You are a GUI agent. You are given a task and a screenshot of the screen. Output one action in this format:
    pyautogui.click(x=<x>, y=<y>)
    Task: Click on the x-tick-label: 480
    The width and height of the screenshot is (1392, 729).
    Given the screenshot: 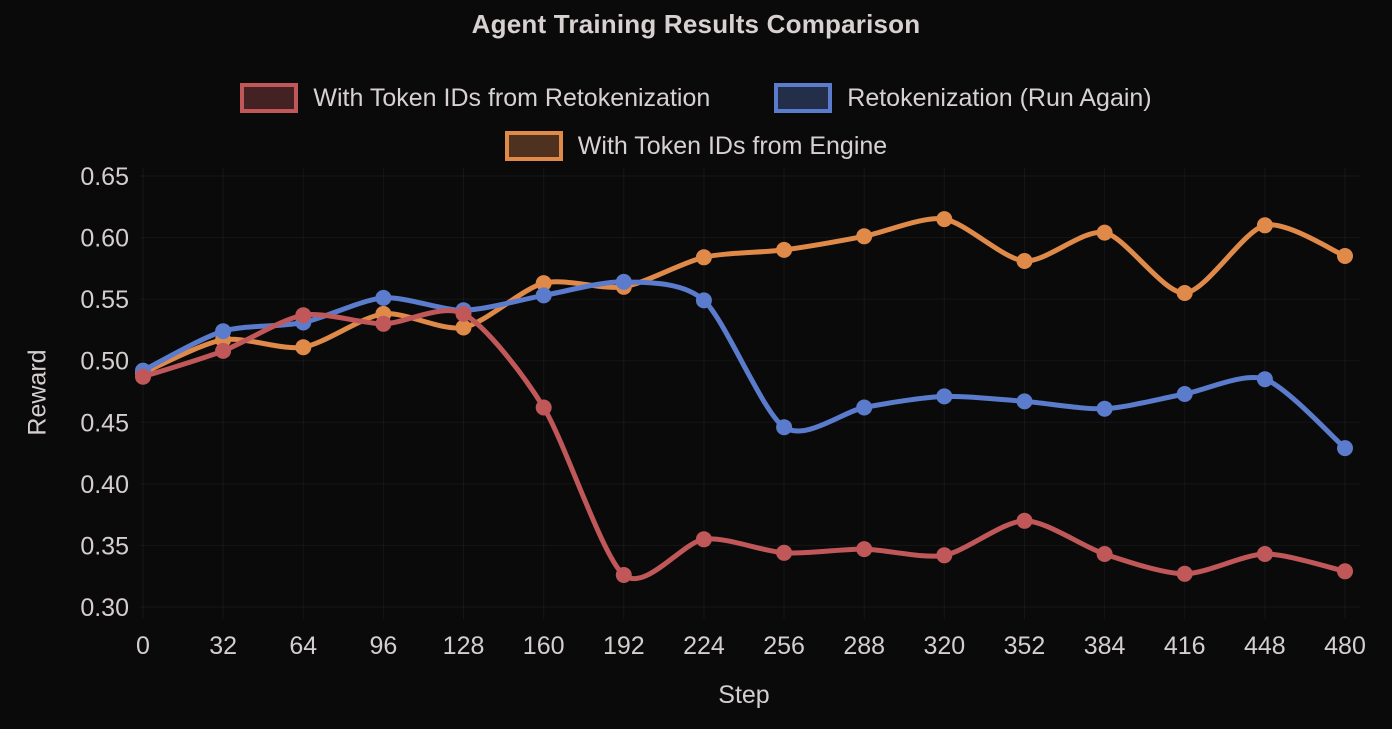 What is the action you would take?
    pyautogui.click(x=1345, y=646)
    